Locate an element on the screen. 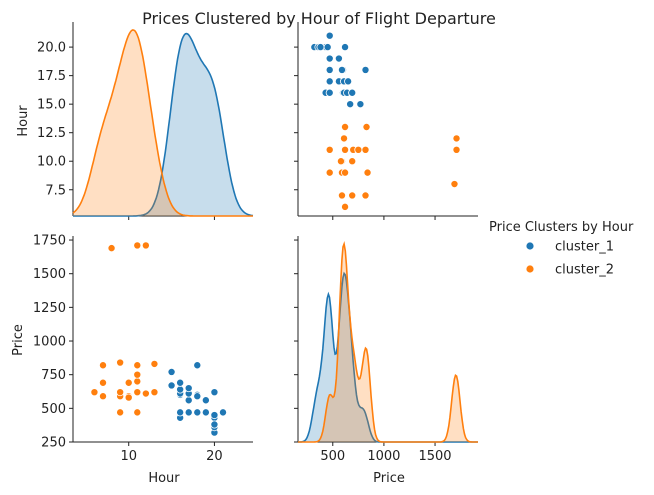  panel-hour-price-ytick-label: 500 is located at coordinates (53, 409).